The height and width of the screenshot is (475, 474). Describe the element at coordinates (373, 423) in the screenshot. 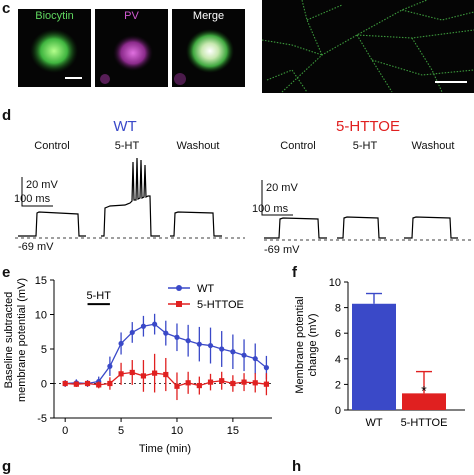

I see `f-category-label: WT` at that location.